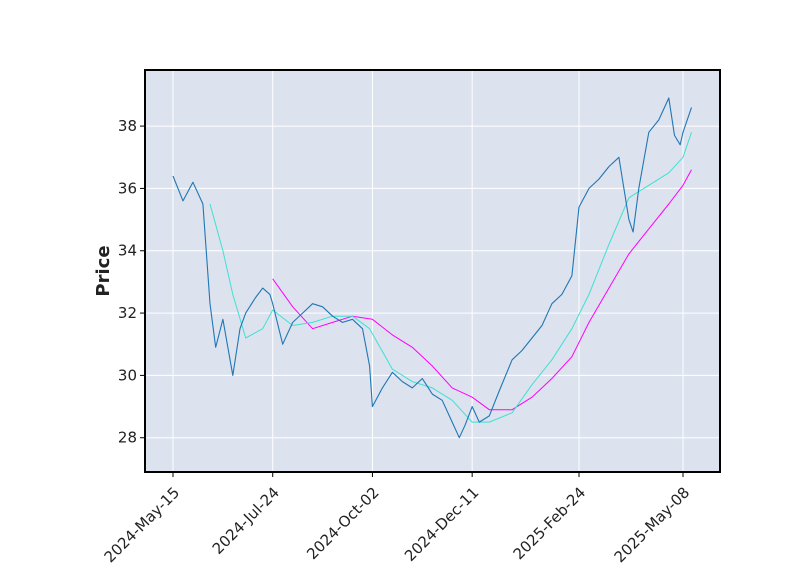  What do you see at coordinates (142, 525) in the screenshot?
I see `x-tick-label: 2024-May-15` at bounding box center [142, 525].